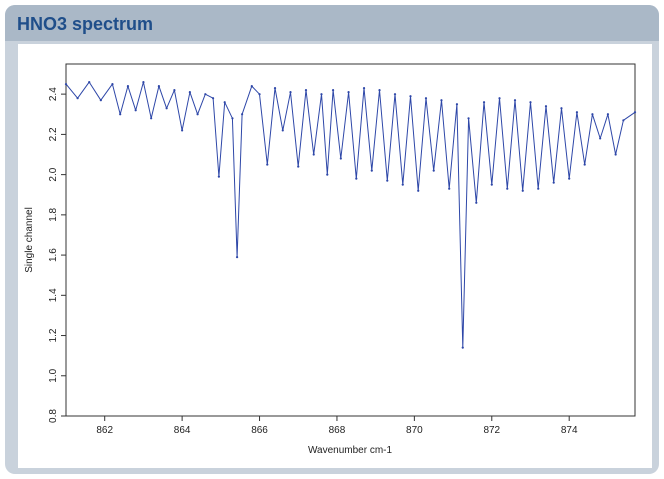 This screenshot has width=664, height=479. I want to click on y-axis-ticks: 0.8 1.0 1.2 1.4 1.6 1.8 2.0 2.2 2.4, so click(57, 255).